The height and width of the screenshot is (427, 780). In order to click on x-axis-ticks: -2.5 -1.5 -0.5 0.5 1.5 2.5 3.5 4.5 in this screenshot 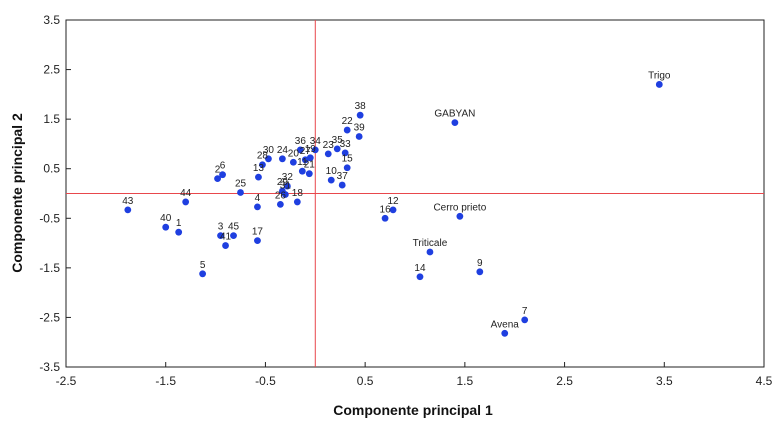, I will do `click(414, 375)`.